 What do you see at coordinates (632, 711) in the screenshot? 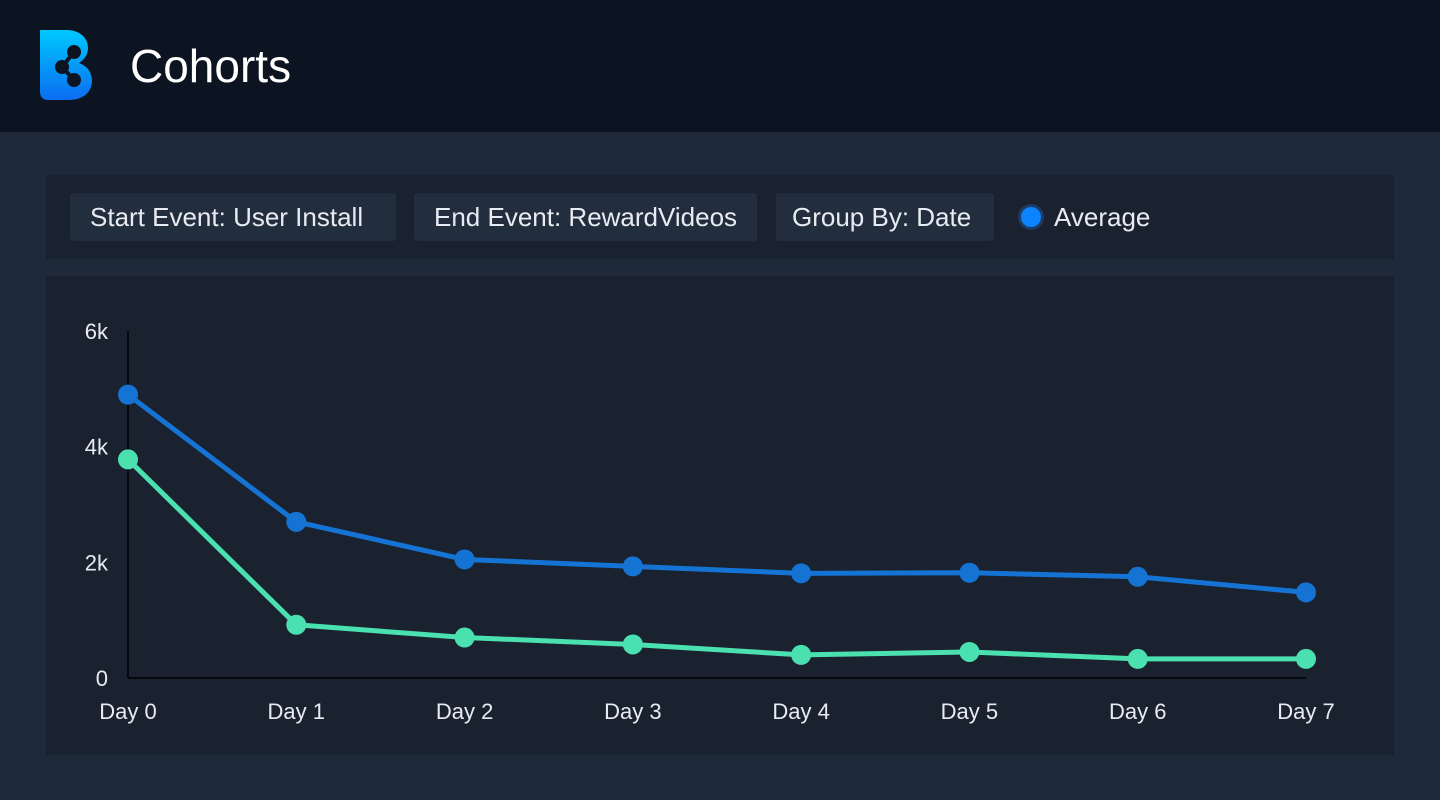
I see `x-tick-label: Day 3` at bounding box center [632, 711].